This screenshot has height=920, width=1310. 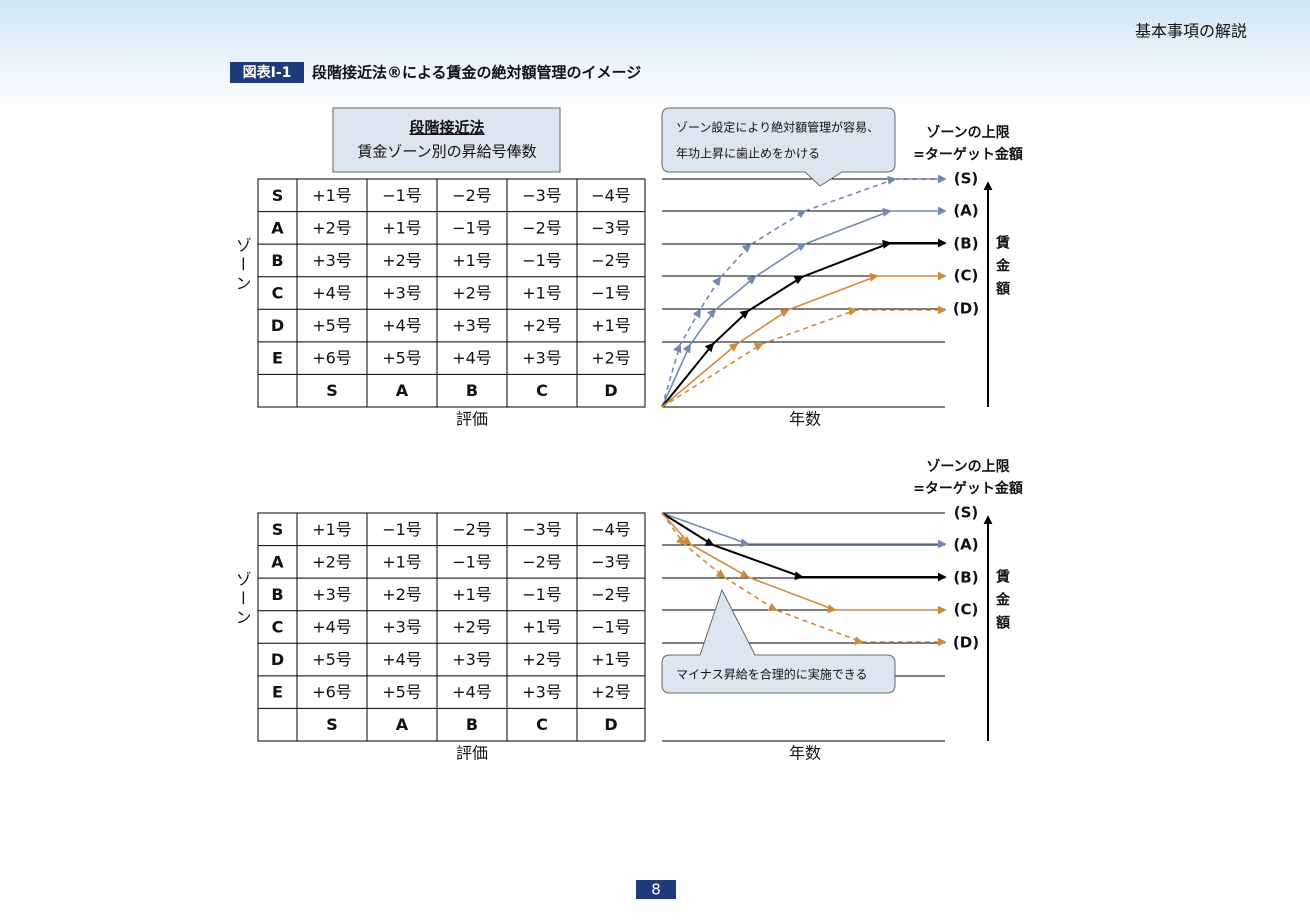 I want to click on x-axis-label: 年数, so click(x=805, y=753).